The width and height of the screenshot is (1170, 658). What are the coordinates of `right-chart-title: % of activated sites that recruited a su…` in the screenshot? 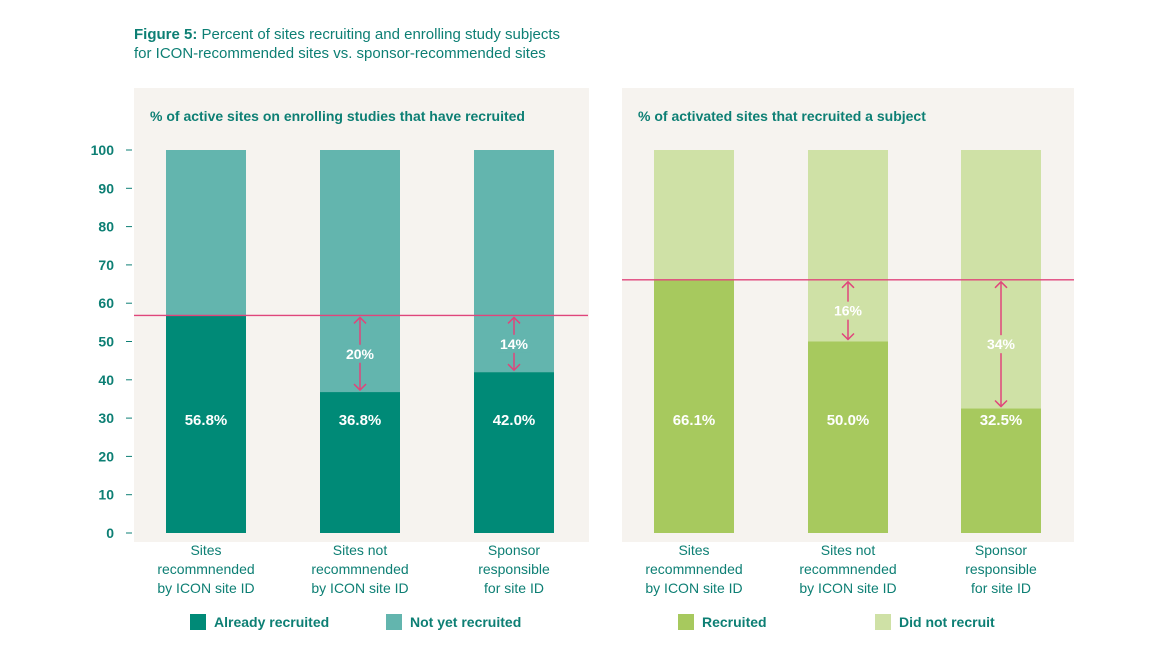 It's located at (782, 116).